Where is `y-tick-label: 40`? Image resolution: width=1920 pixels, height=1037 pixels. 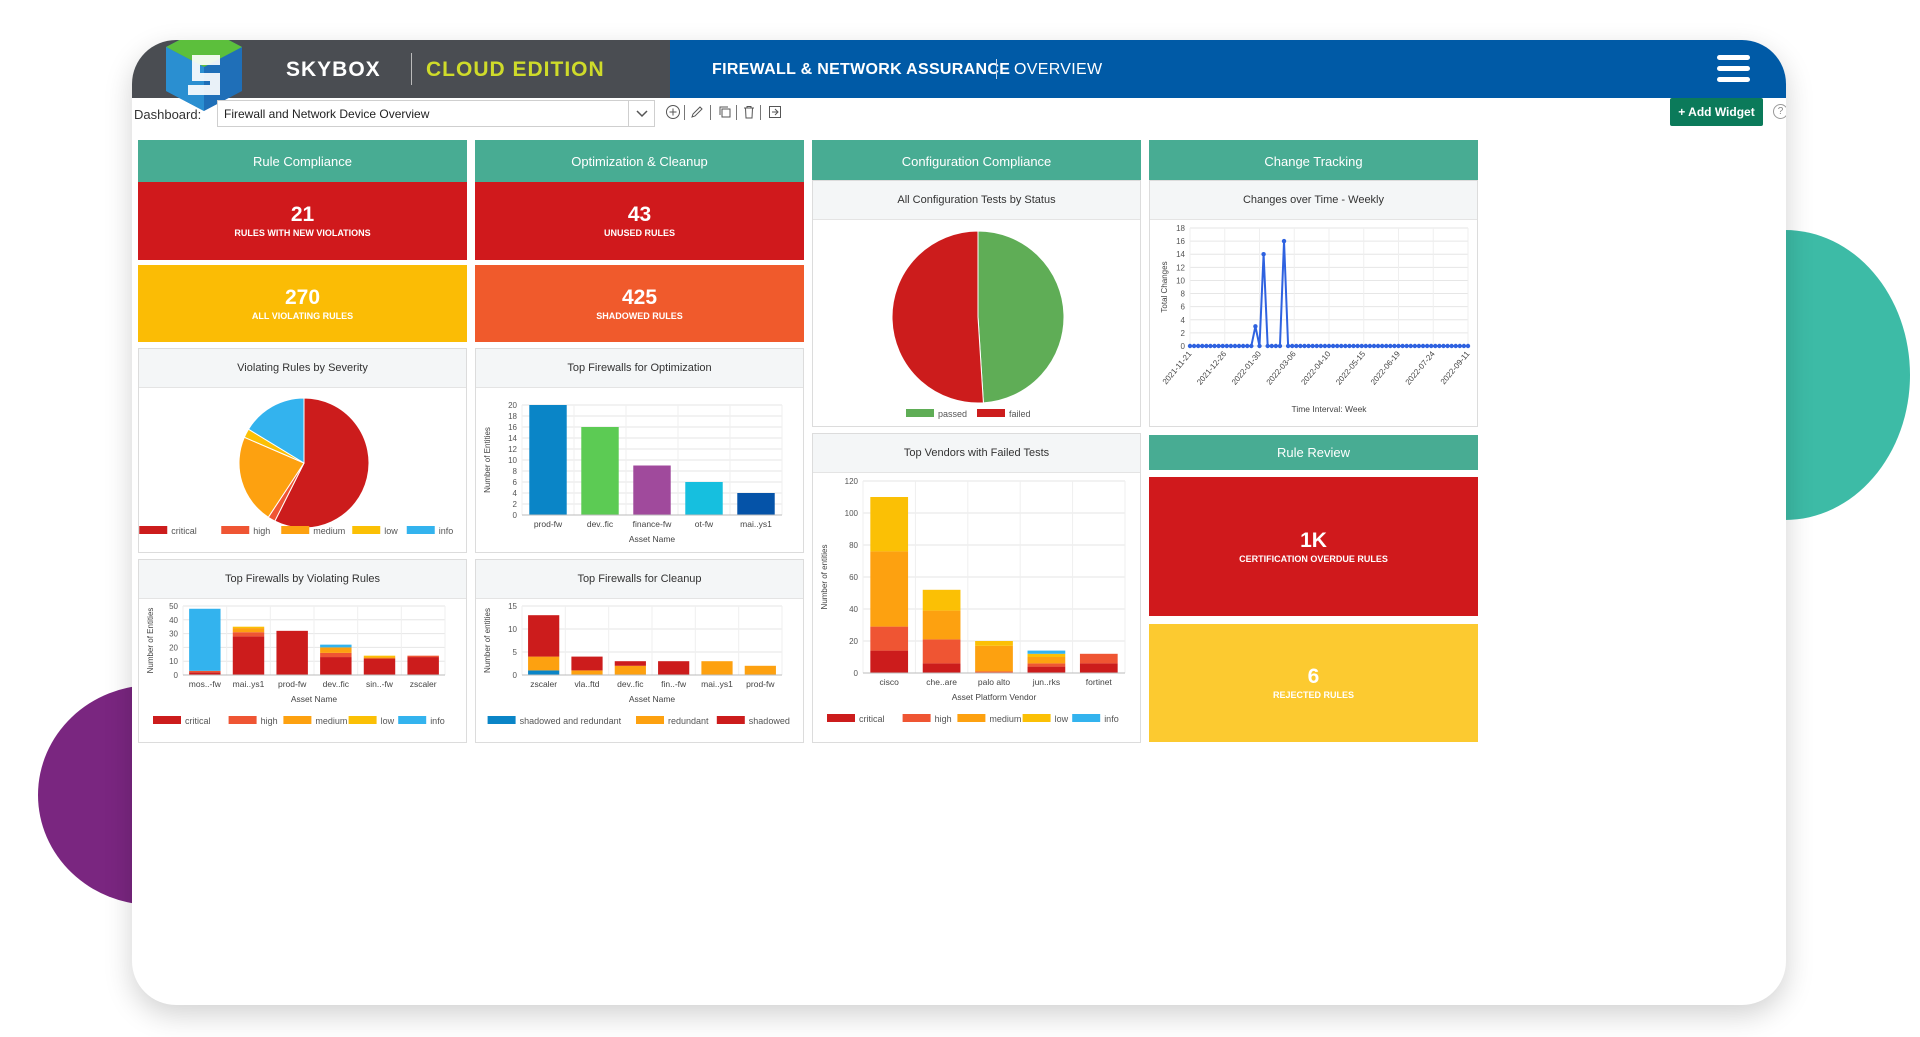 y-tick-label: 40 is located at coordinates (173, 620).